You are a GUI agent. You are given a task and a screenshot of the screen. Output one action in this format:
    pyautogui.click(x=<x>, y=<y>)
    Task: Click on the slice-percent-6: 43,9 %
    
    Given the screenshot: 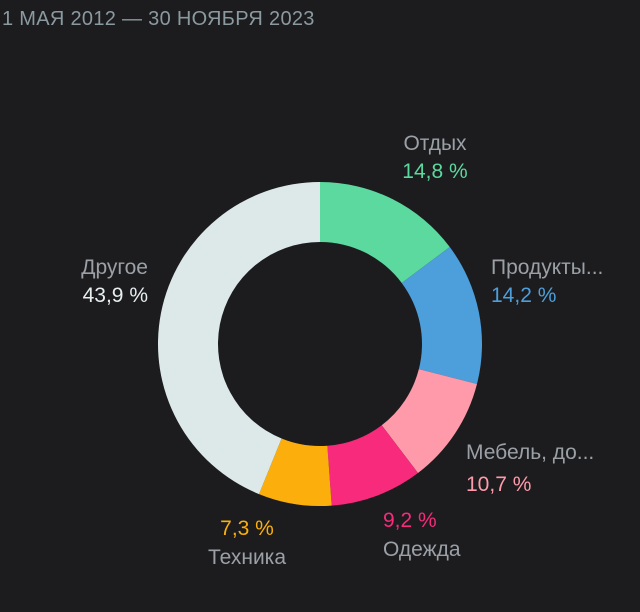 What is the action you would take?
    pyautogui.click(x=115, y=295)
    